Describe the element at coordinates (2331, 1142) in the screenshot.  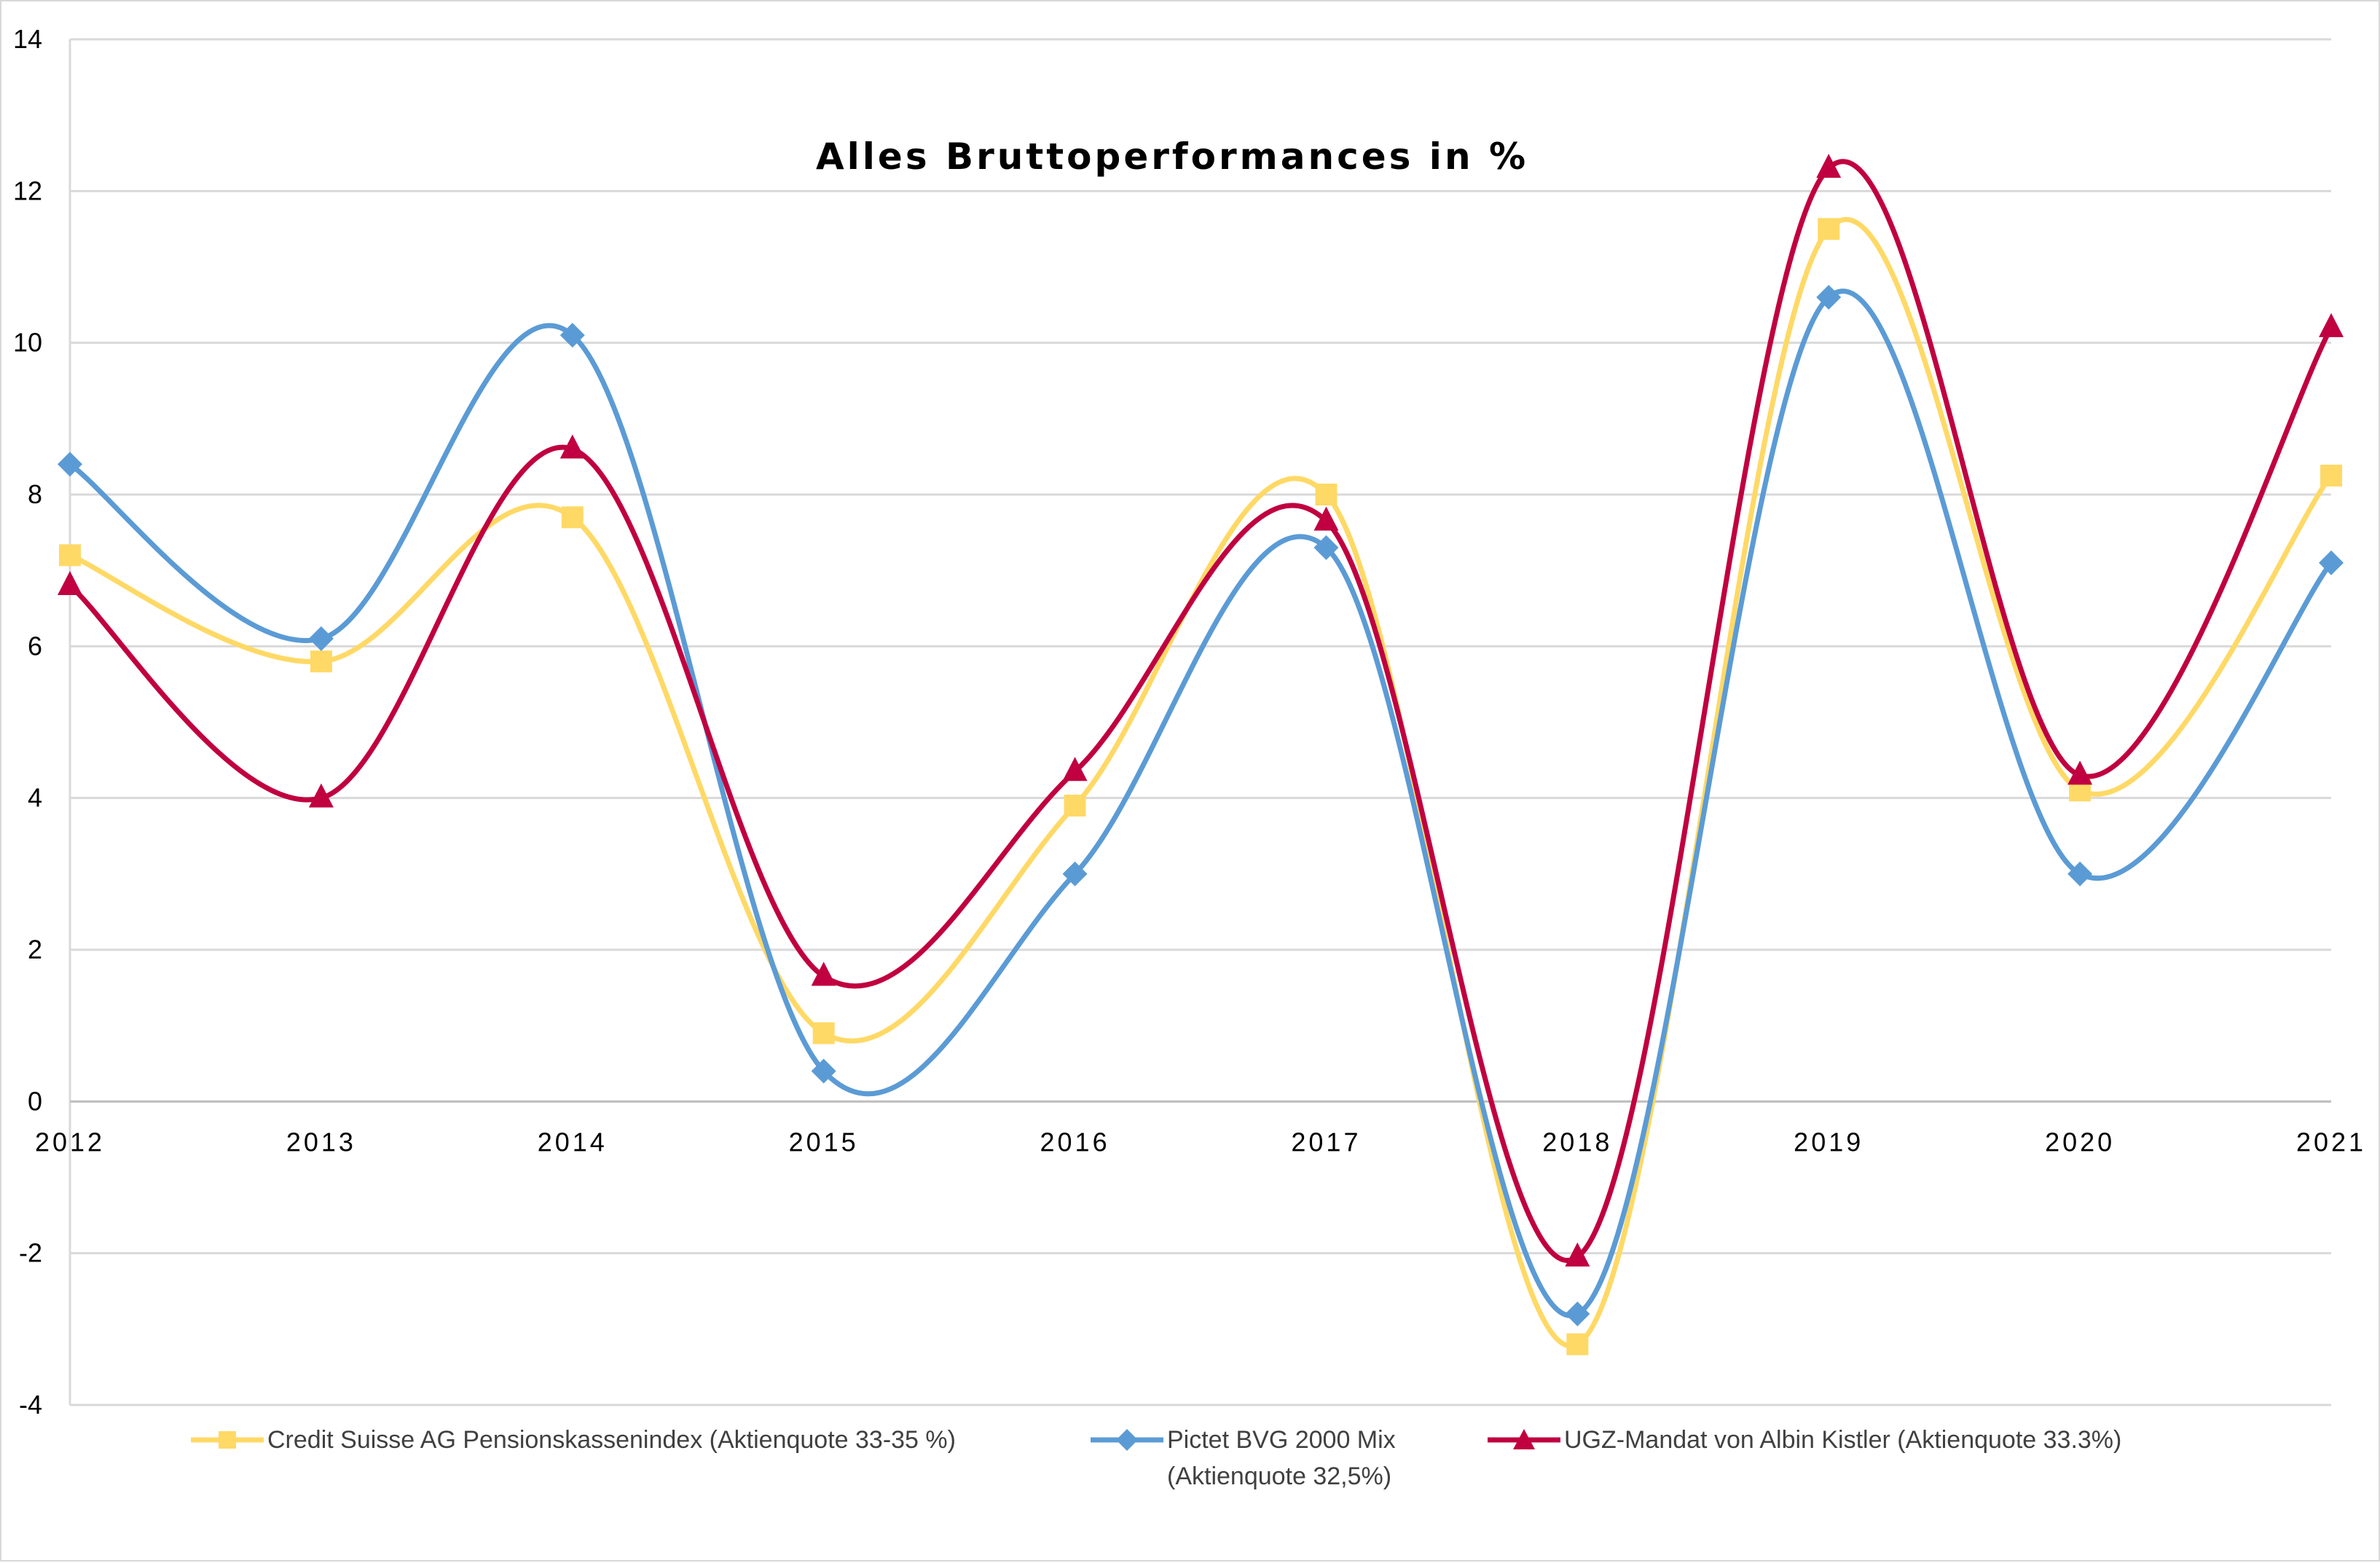
I see `x-tick-label: 2021` at that location.